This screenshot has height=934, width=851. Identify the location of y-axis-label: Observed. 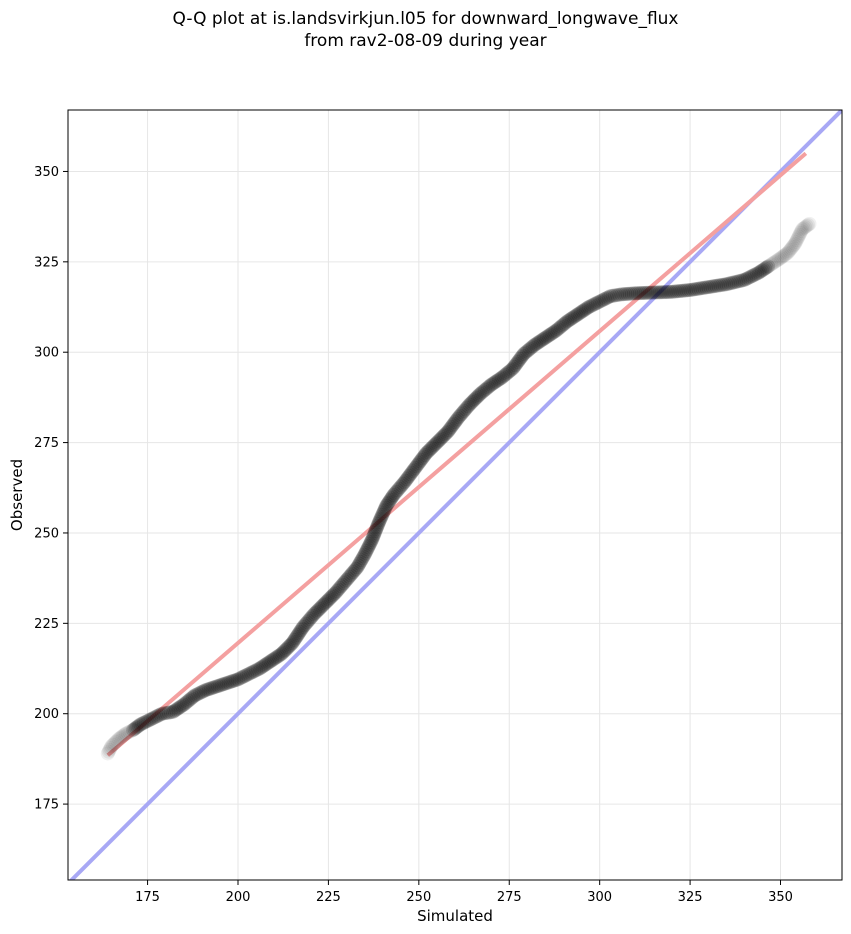
(17, 495).